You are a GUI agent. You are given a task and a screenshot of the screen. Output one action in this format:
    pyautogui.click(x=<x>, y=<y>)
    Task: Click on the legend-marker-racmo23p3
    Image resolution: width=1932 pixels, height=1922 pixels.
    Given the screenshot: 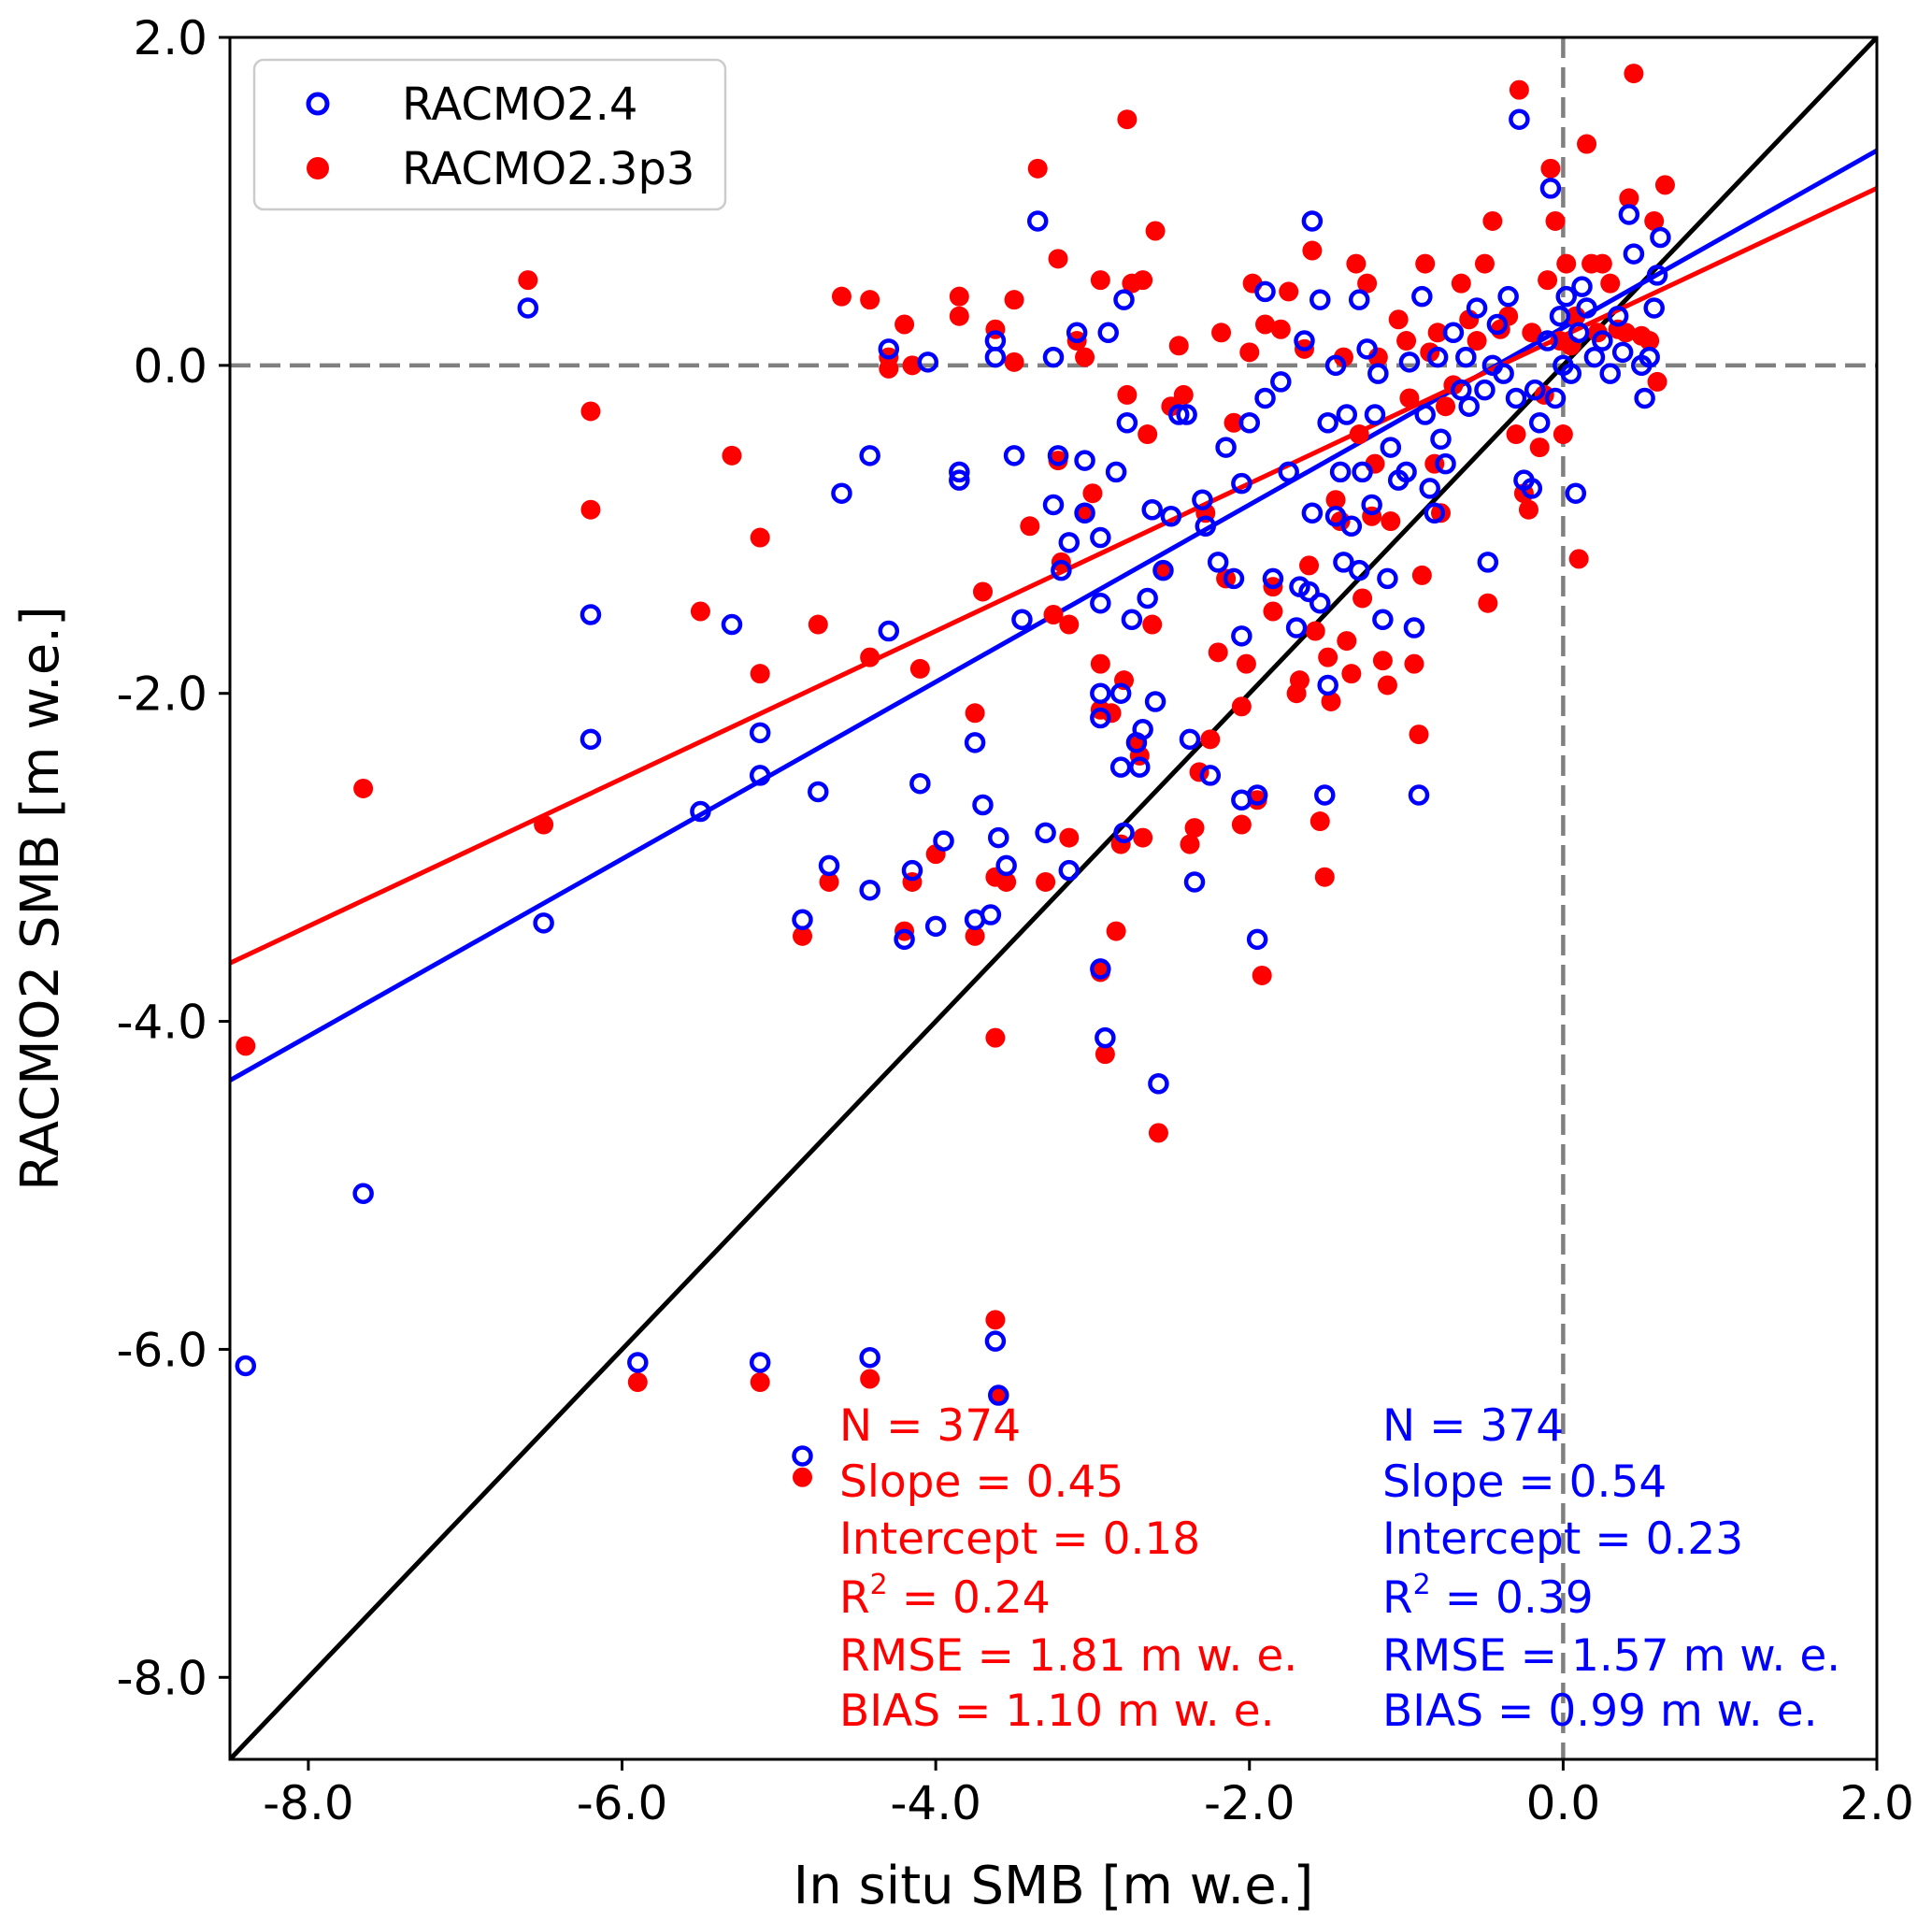 What is the action you would take?
    pyautogui.click(x=318, y=168)
    